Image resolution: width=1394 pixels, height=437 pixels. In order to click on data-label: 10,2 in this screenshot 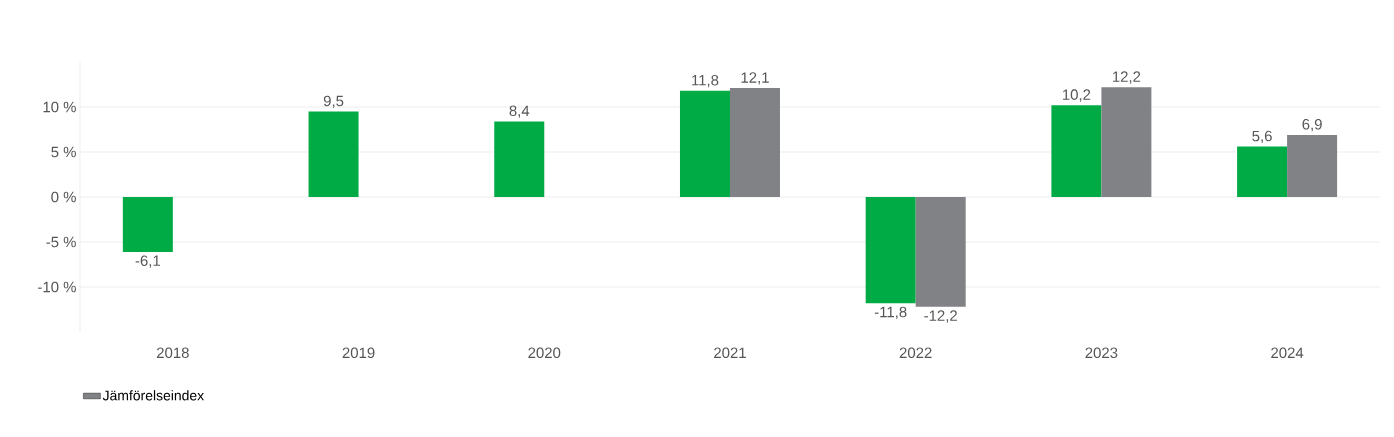, I will do `click(1076, 95)`.